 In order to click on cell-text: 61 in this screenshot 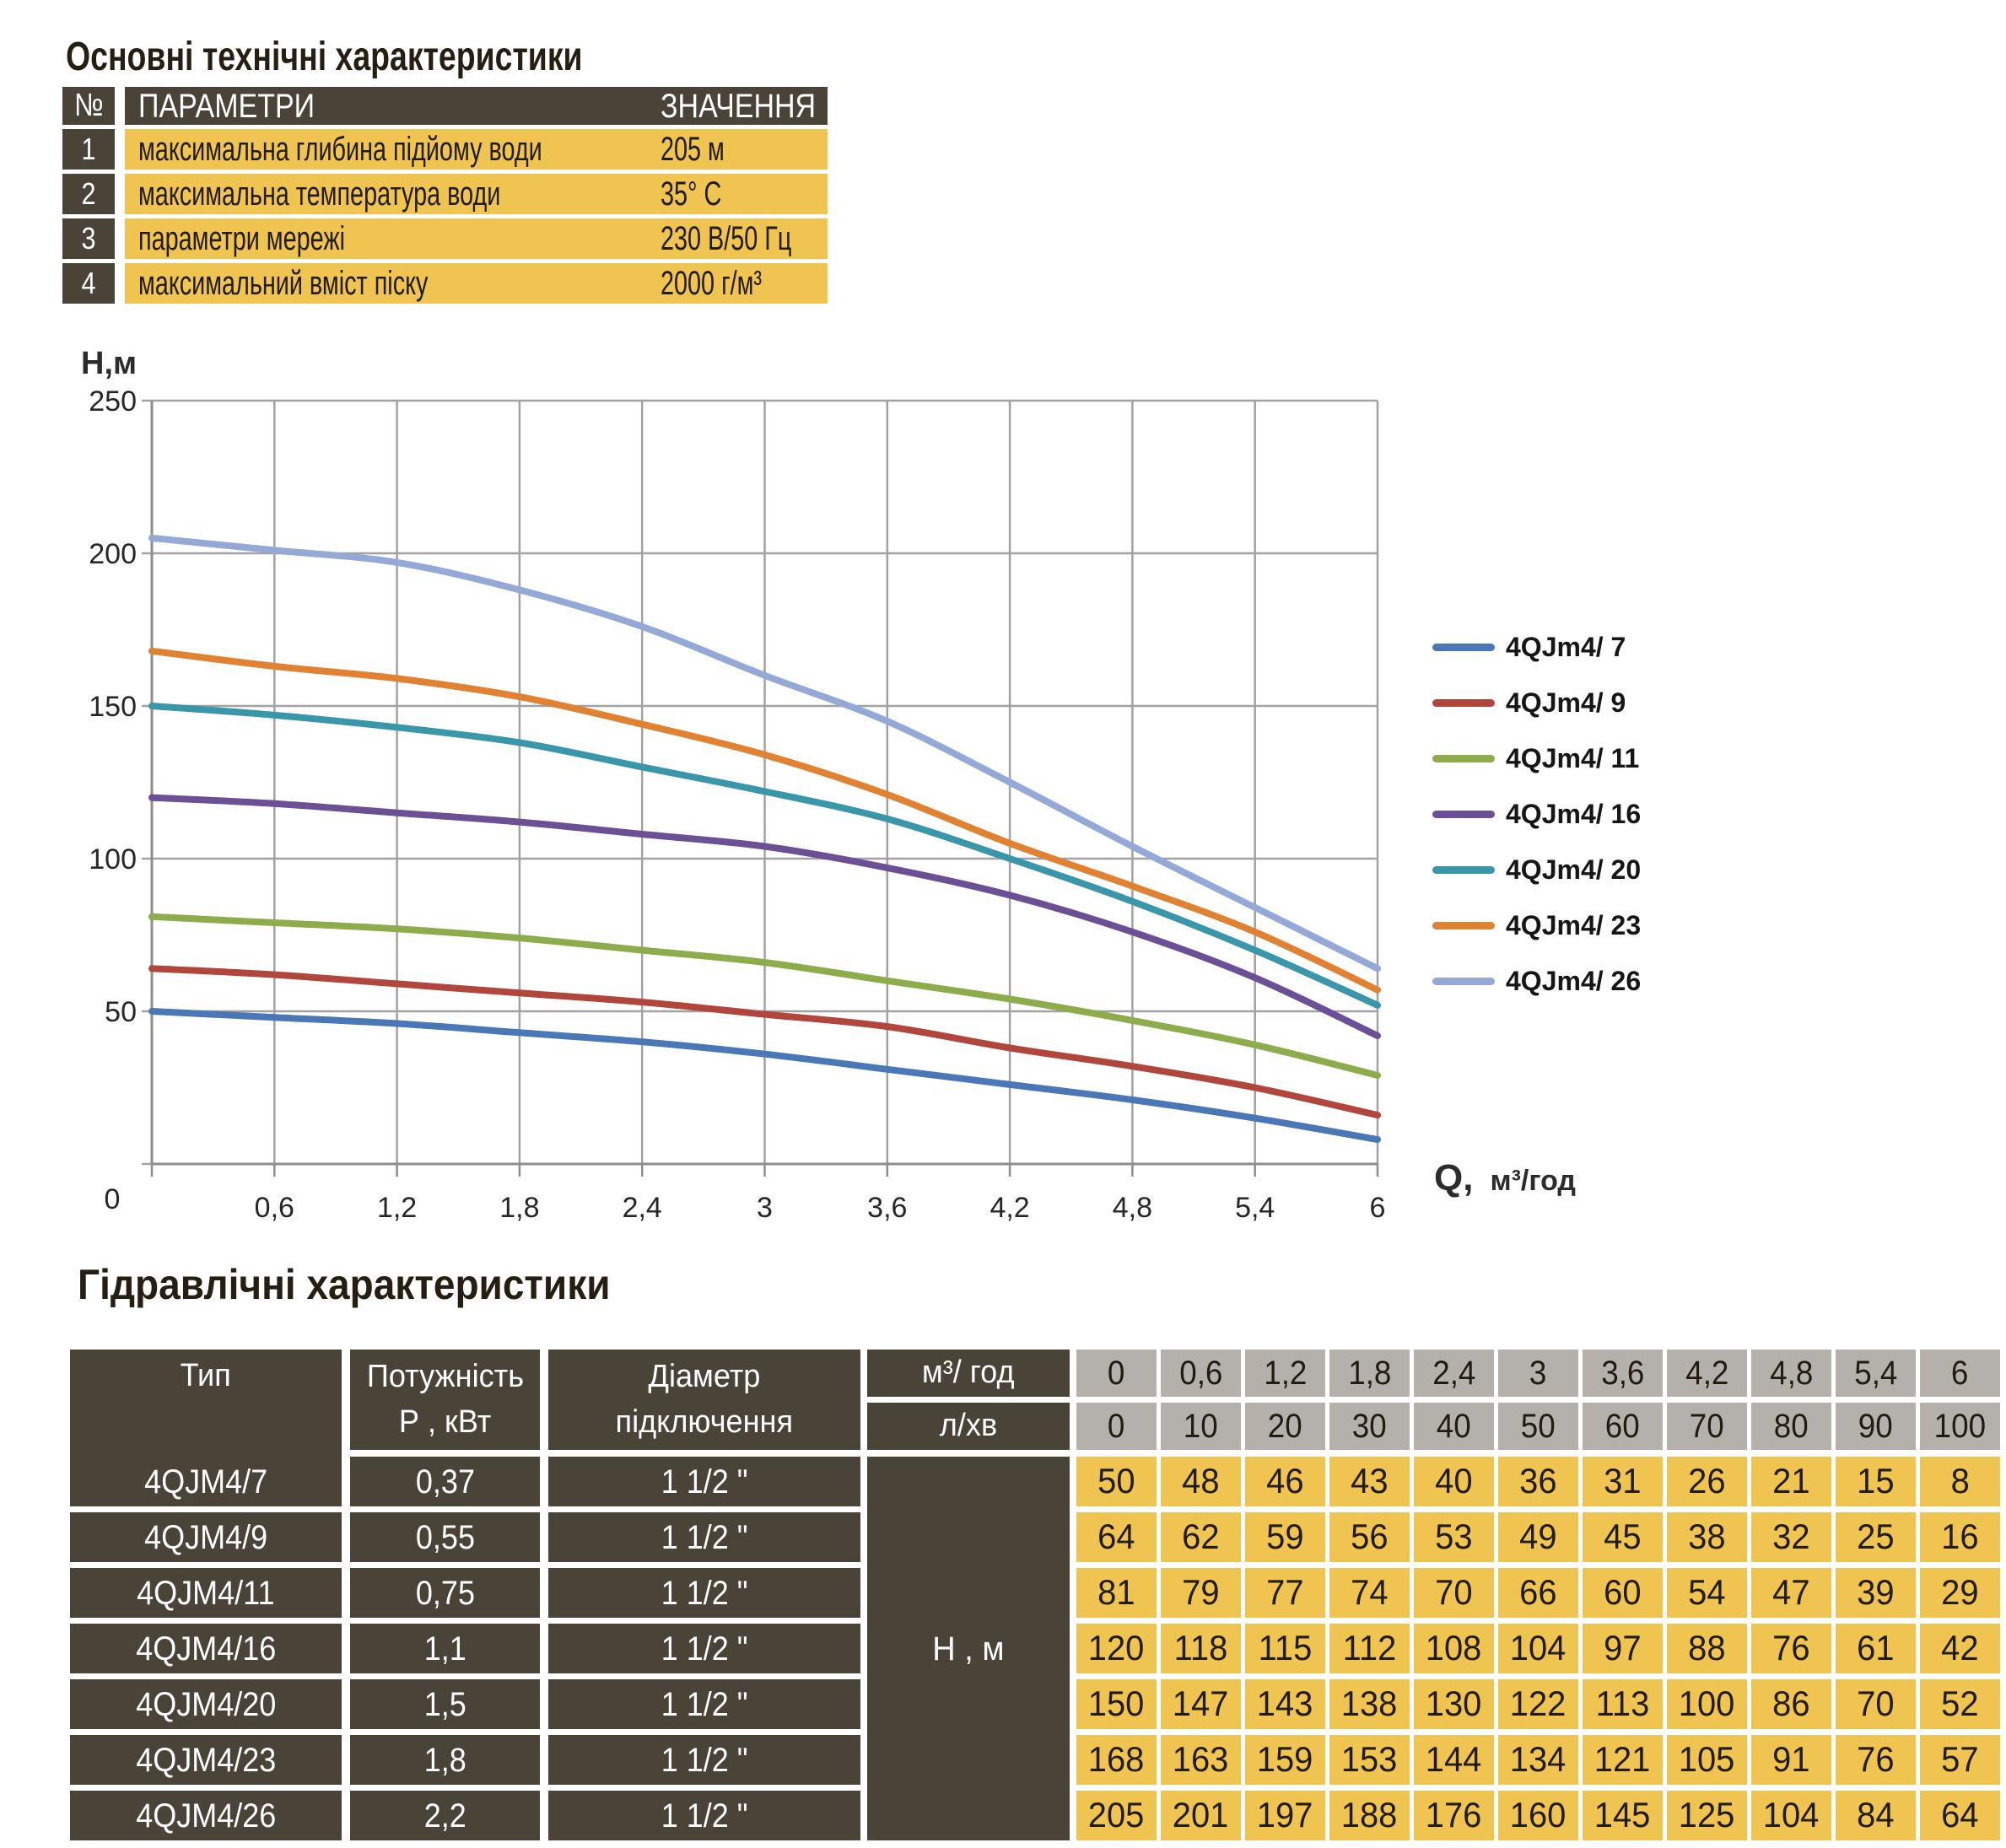, I will do `click(1876, 1648)`.